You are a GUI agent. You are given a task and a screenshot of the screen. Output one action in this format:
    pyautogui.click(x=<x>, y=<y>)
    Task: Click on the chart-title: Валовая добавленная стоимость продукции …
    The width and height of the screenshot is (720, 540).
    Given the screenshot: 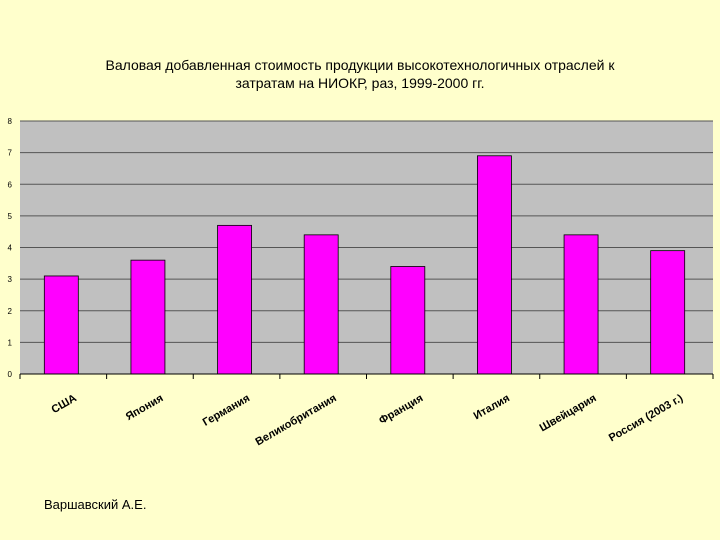 What is the action you would take?
    pyautogui.click(x=360, y=74)
    